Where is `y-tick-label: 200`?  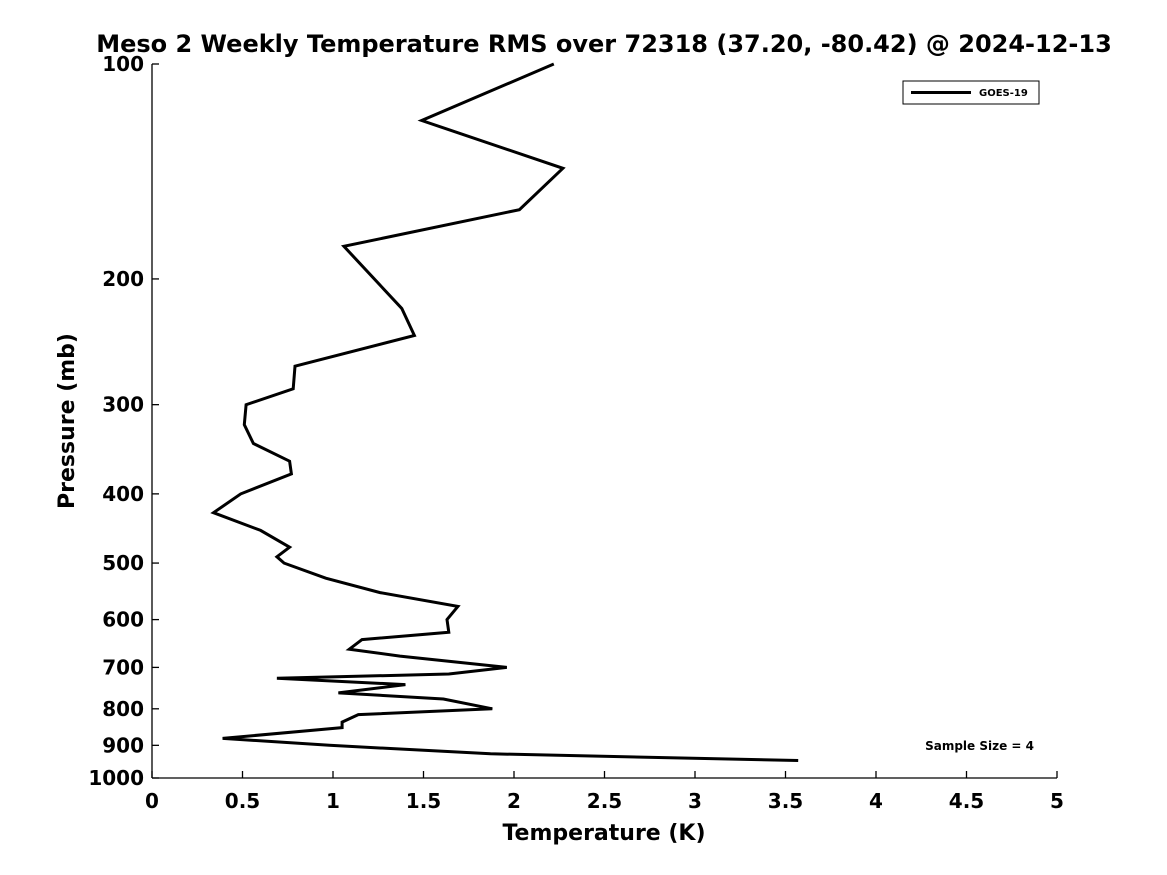 y-tick-label: 200 is located at coordinates (123, 279).